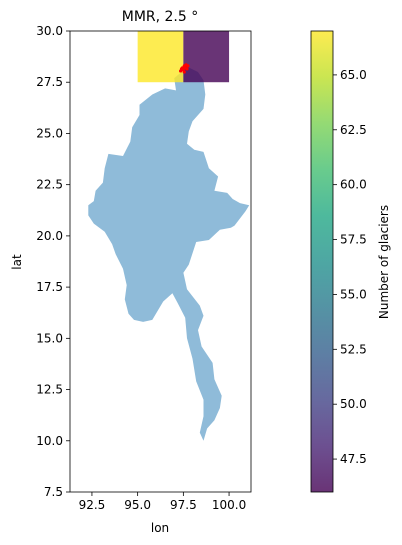 The height and width of the screenshot is (545, 402). What do you see at coordinates (49, 390) in the screenshot?
I see `y-tick-label: 12.5` at bounding box center [49, 390].